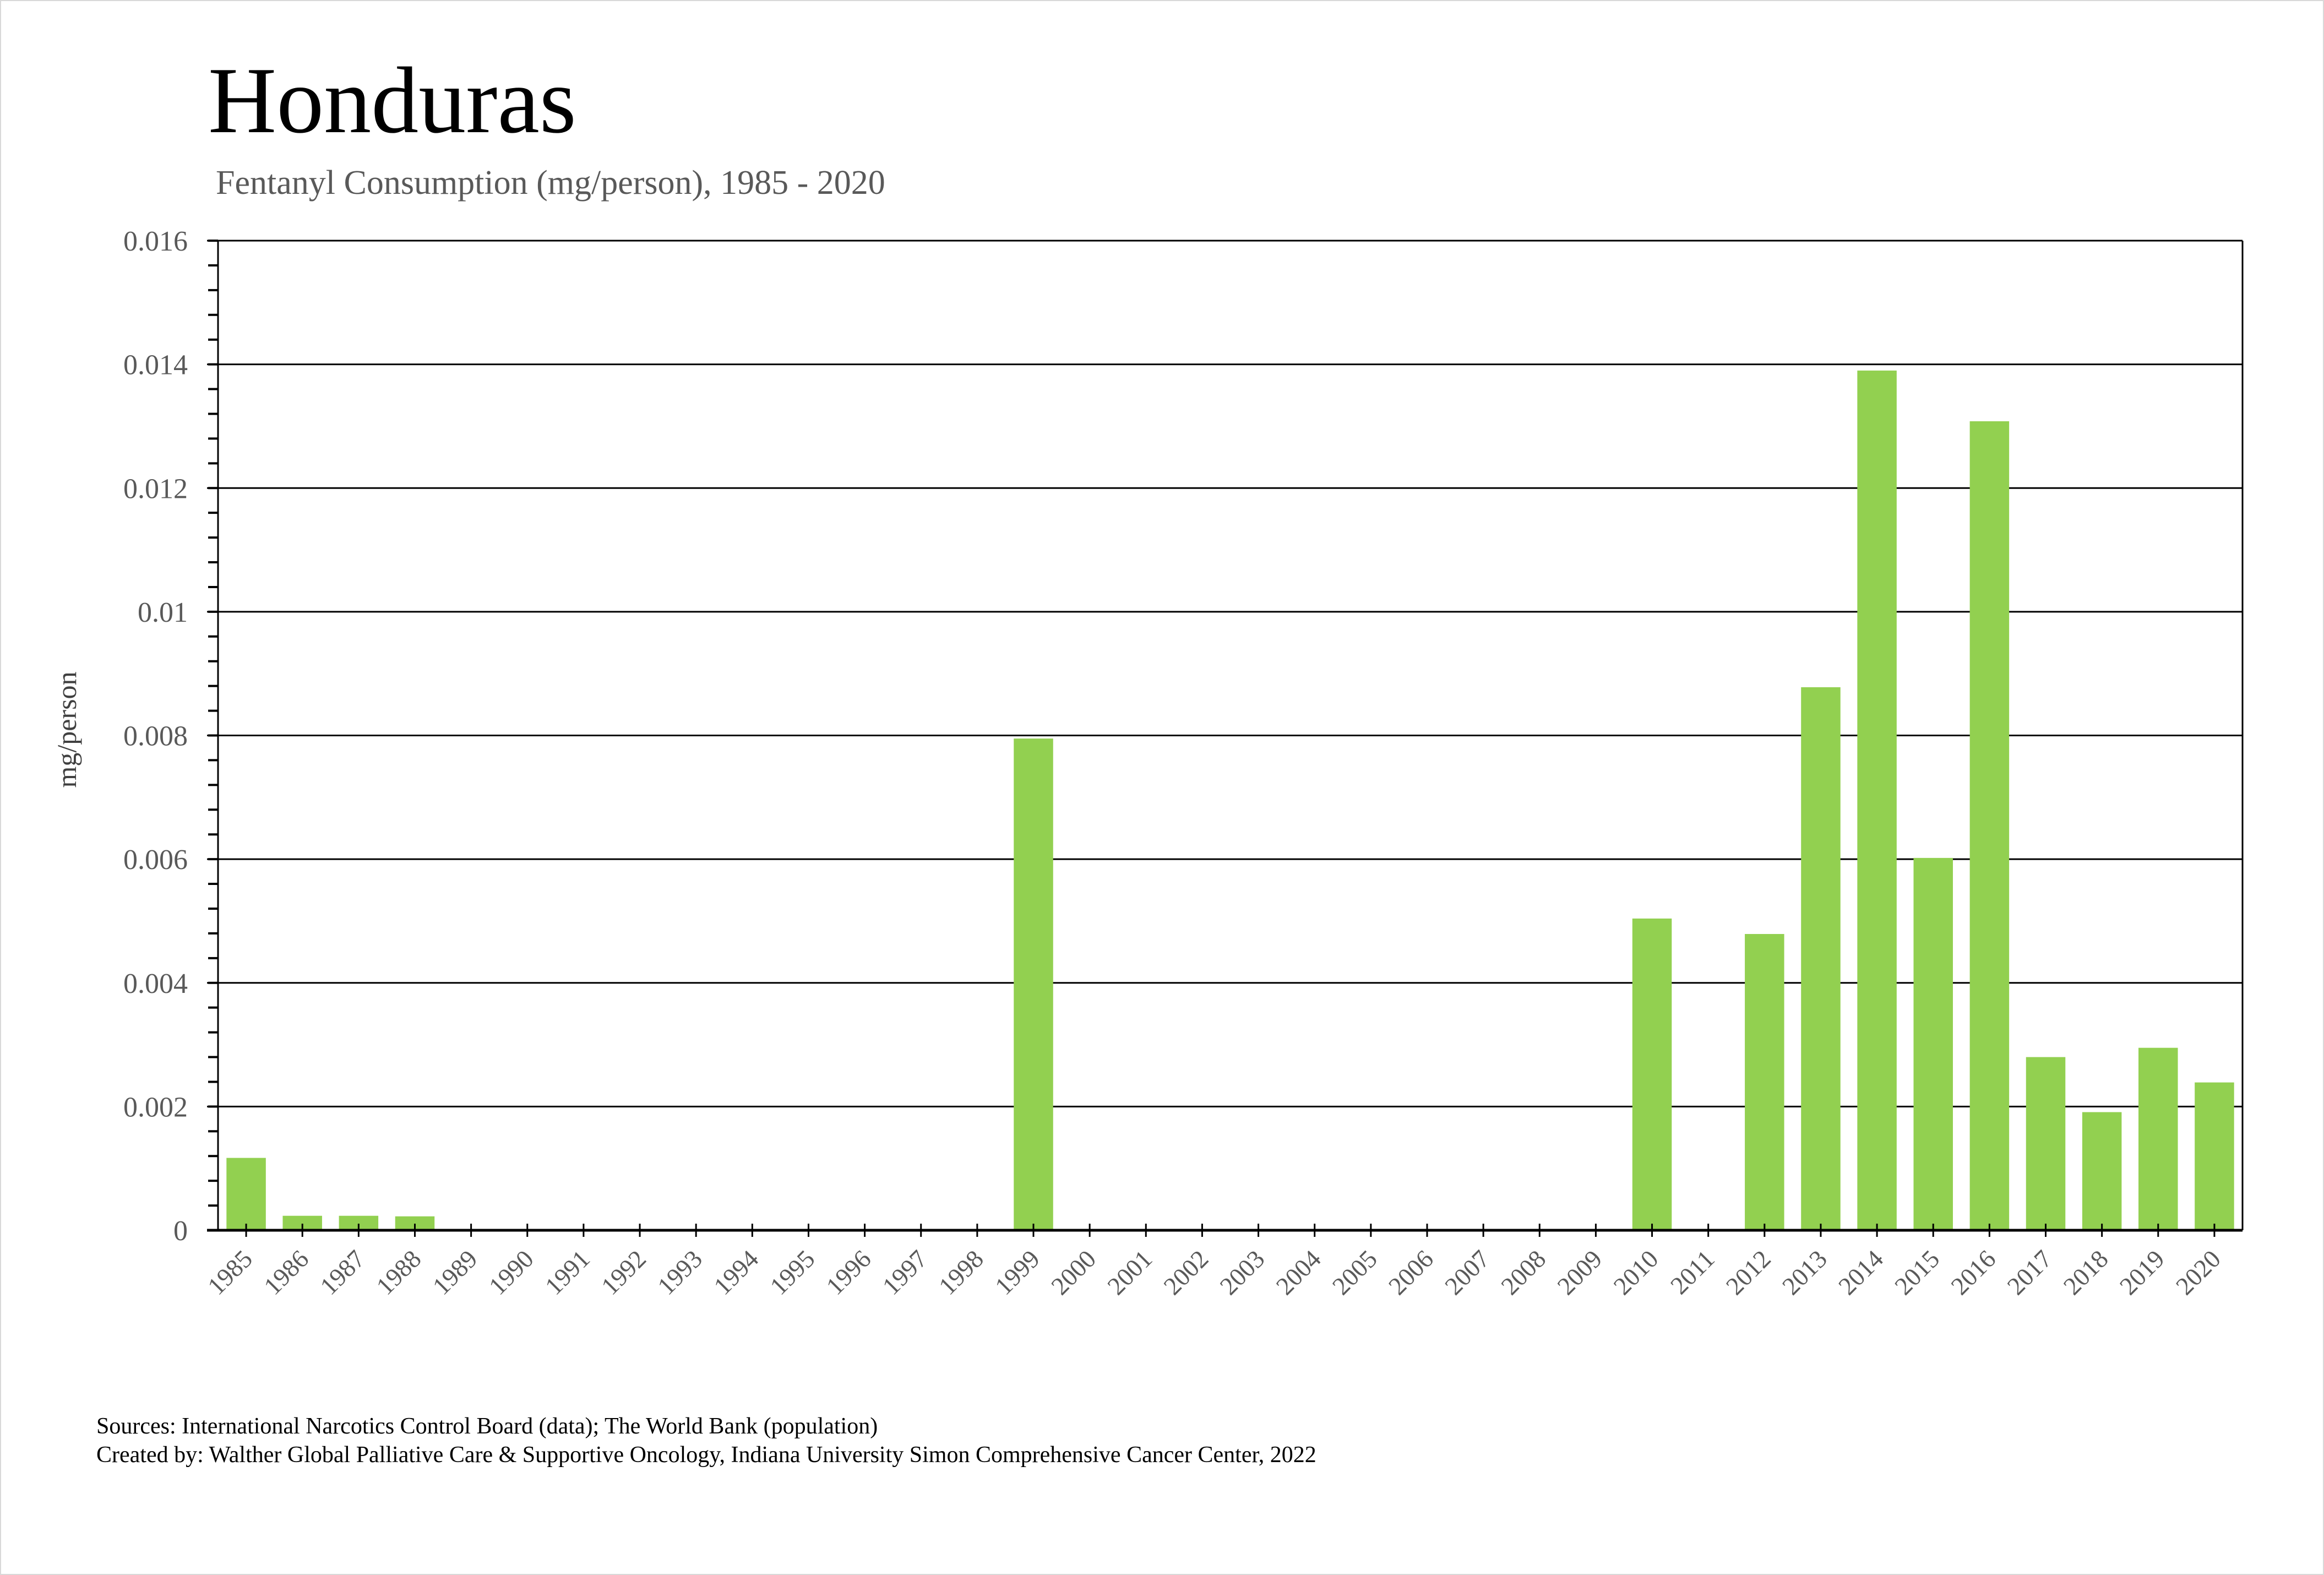  Describe the element at coordinates (1467, 1272) in the screenshot. I see `x-tick-label: 2007` at that location.